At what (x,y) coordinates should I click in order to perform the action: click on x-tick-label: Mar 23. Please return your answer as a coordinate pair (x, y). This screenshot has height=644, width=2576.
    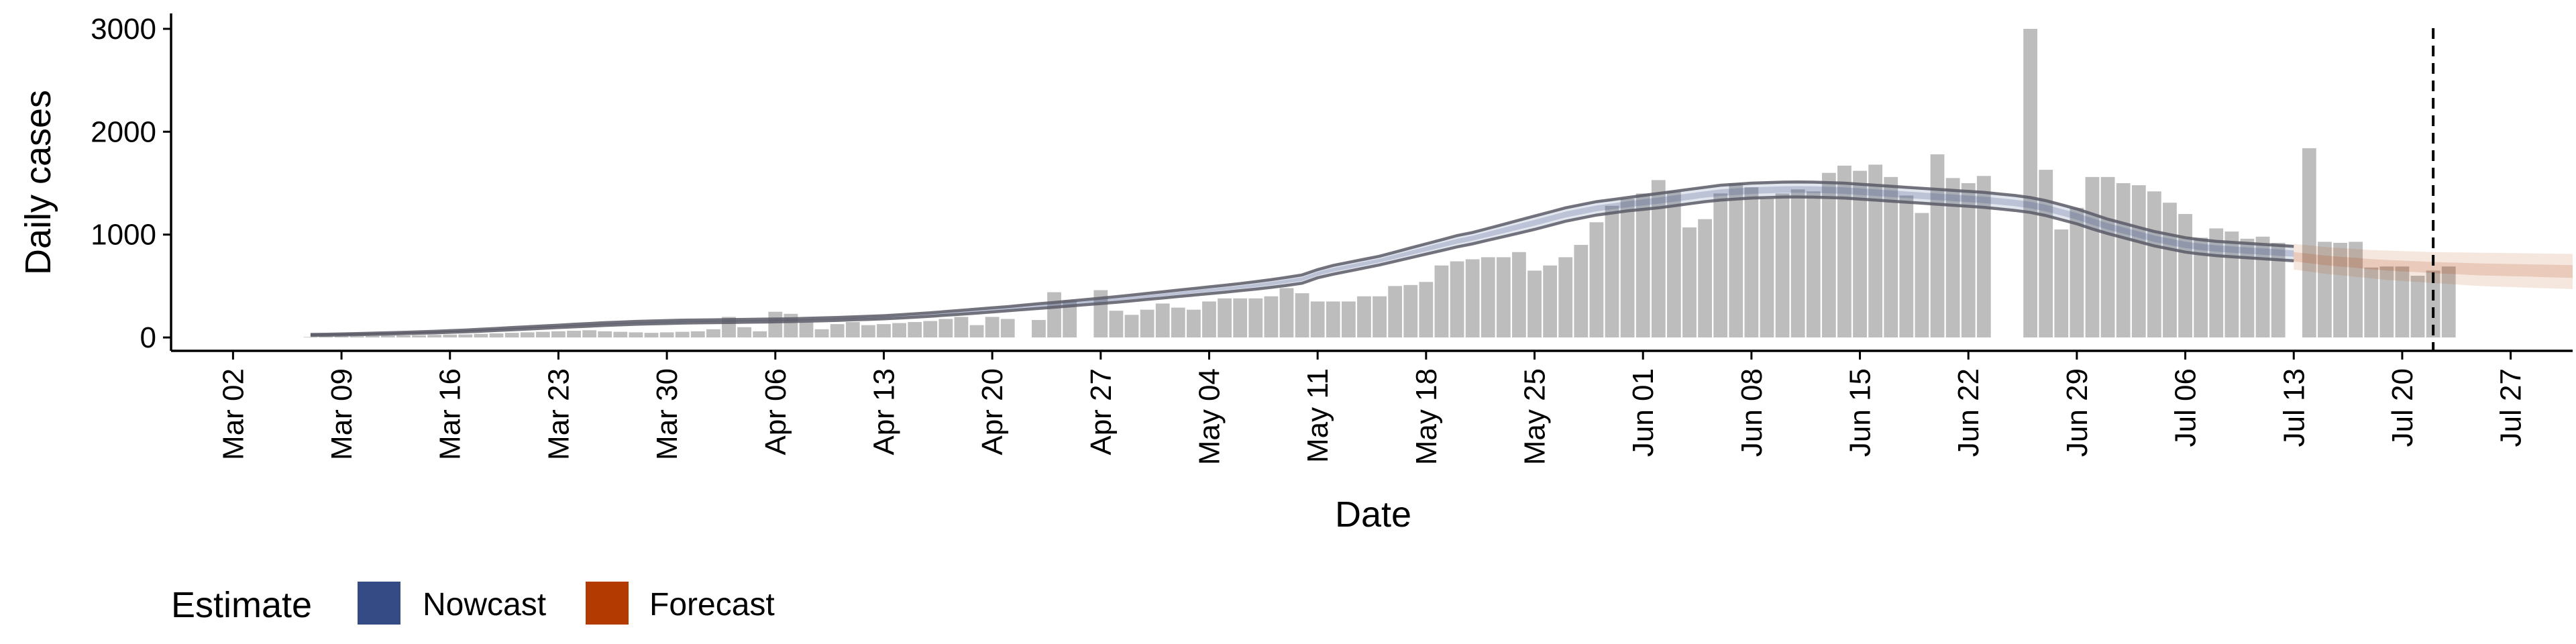
    Looking at the image, I should click on (558, 414).